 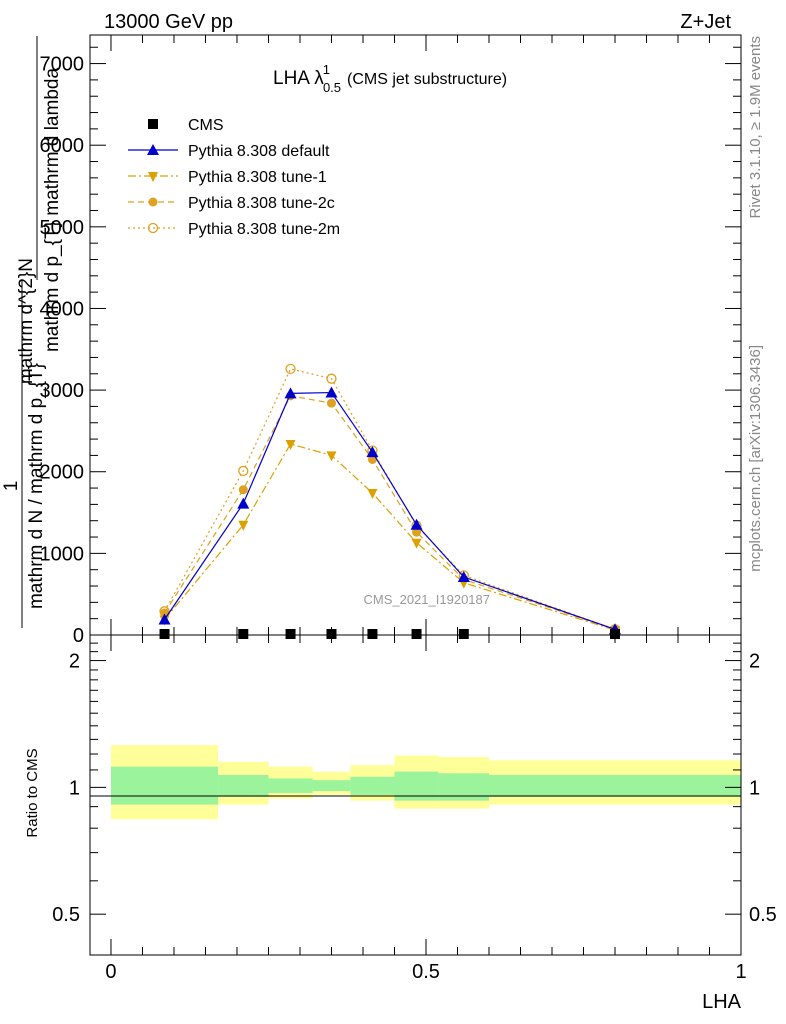 I want to click on main-ytick-label: 6000, so click(x=62, y=146).